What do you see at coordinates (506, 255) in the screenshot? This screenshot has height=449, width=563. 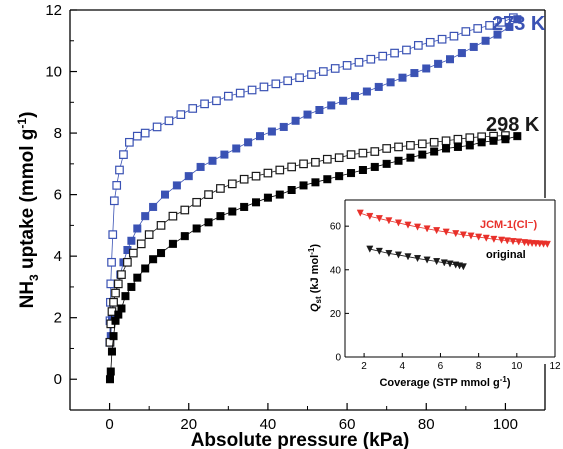 I see `inset-series-label-original: original` at bounding box center [506, 255].